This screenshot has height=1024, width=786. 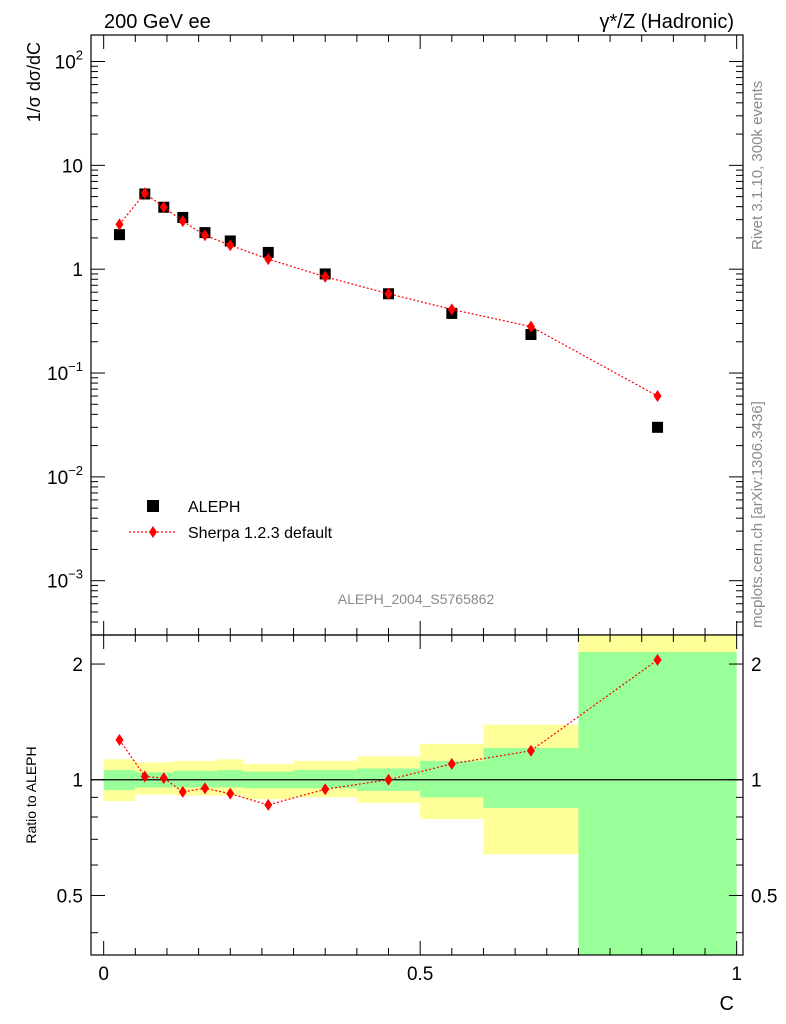 What do you see at coordinates (260, 533) in the screenshot?
I see `legend-sherpa-label: Sherpa 1.2.3 default` at bounding box center [260, 533].